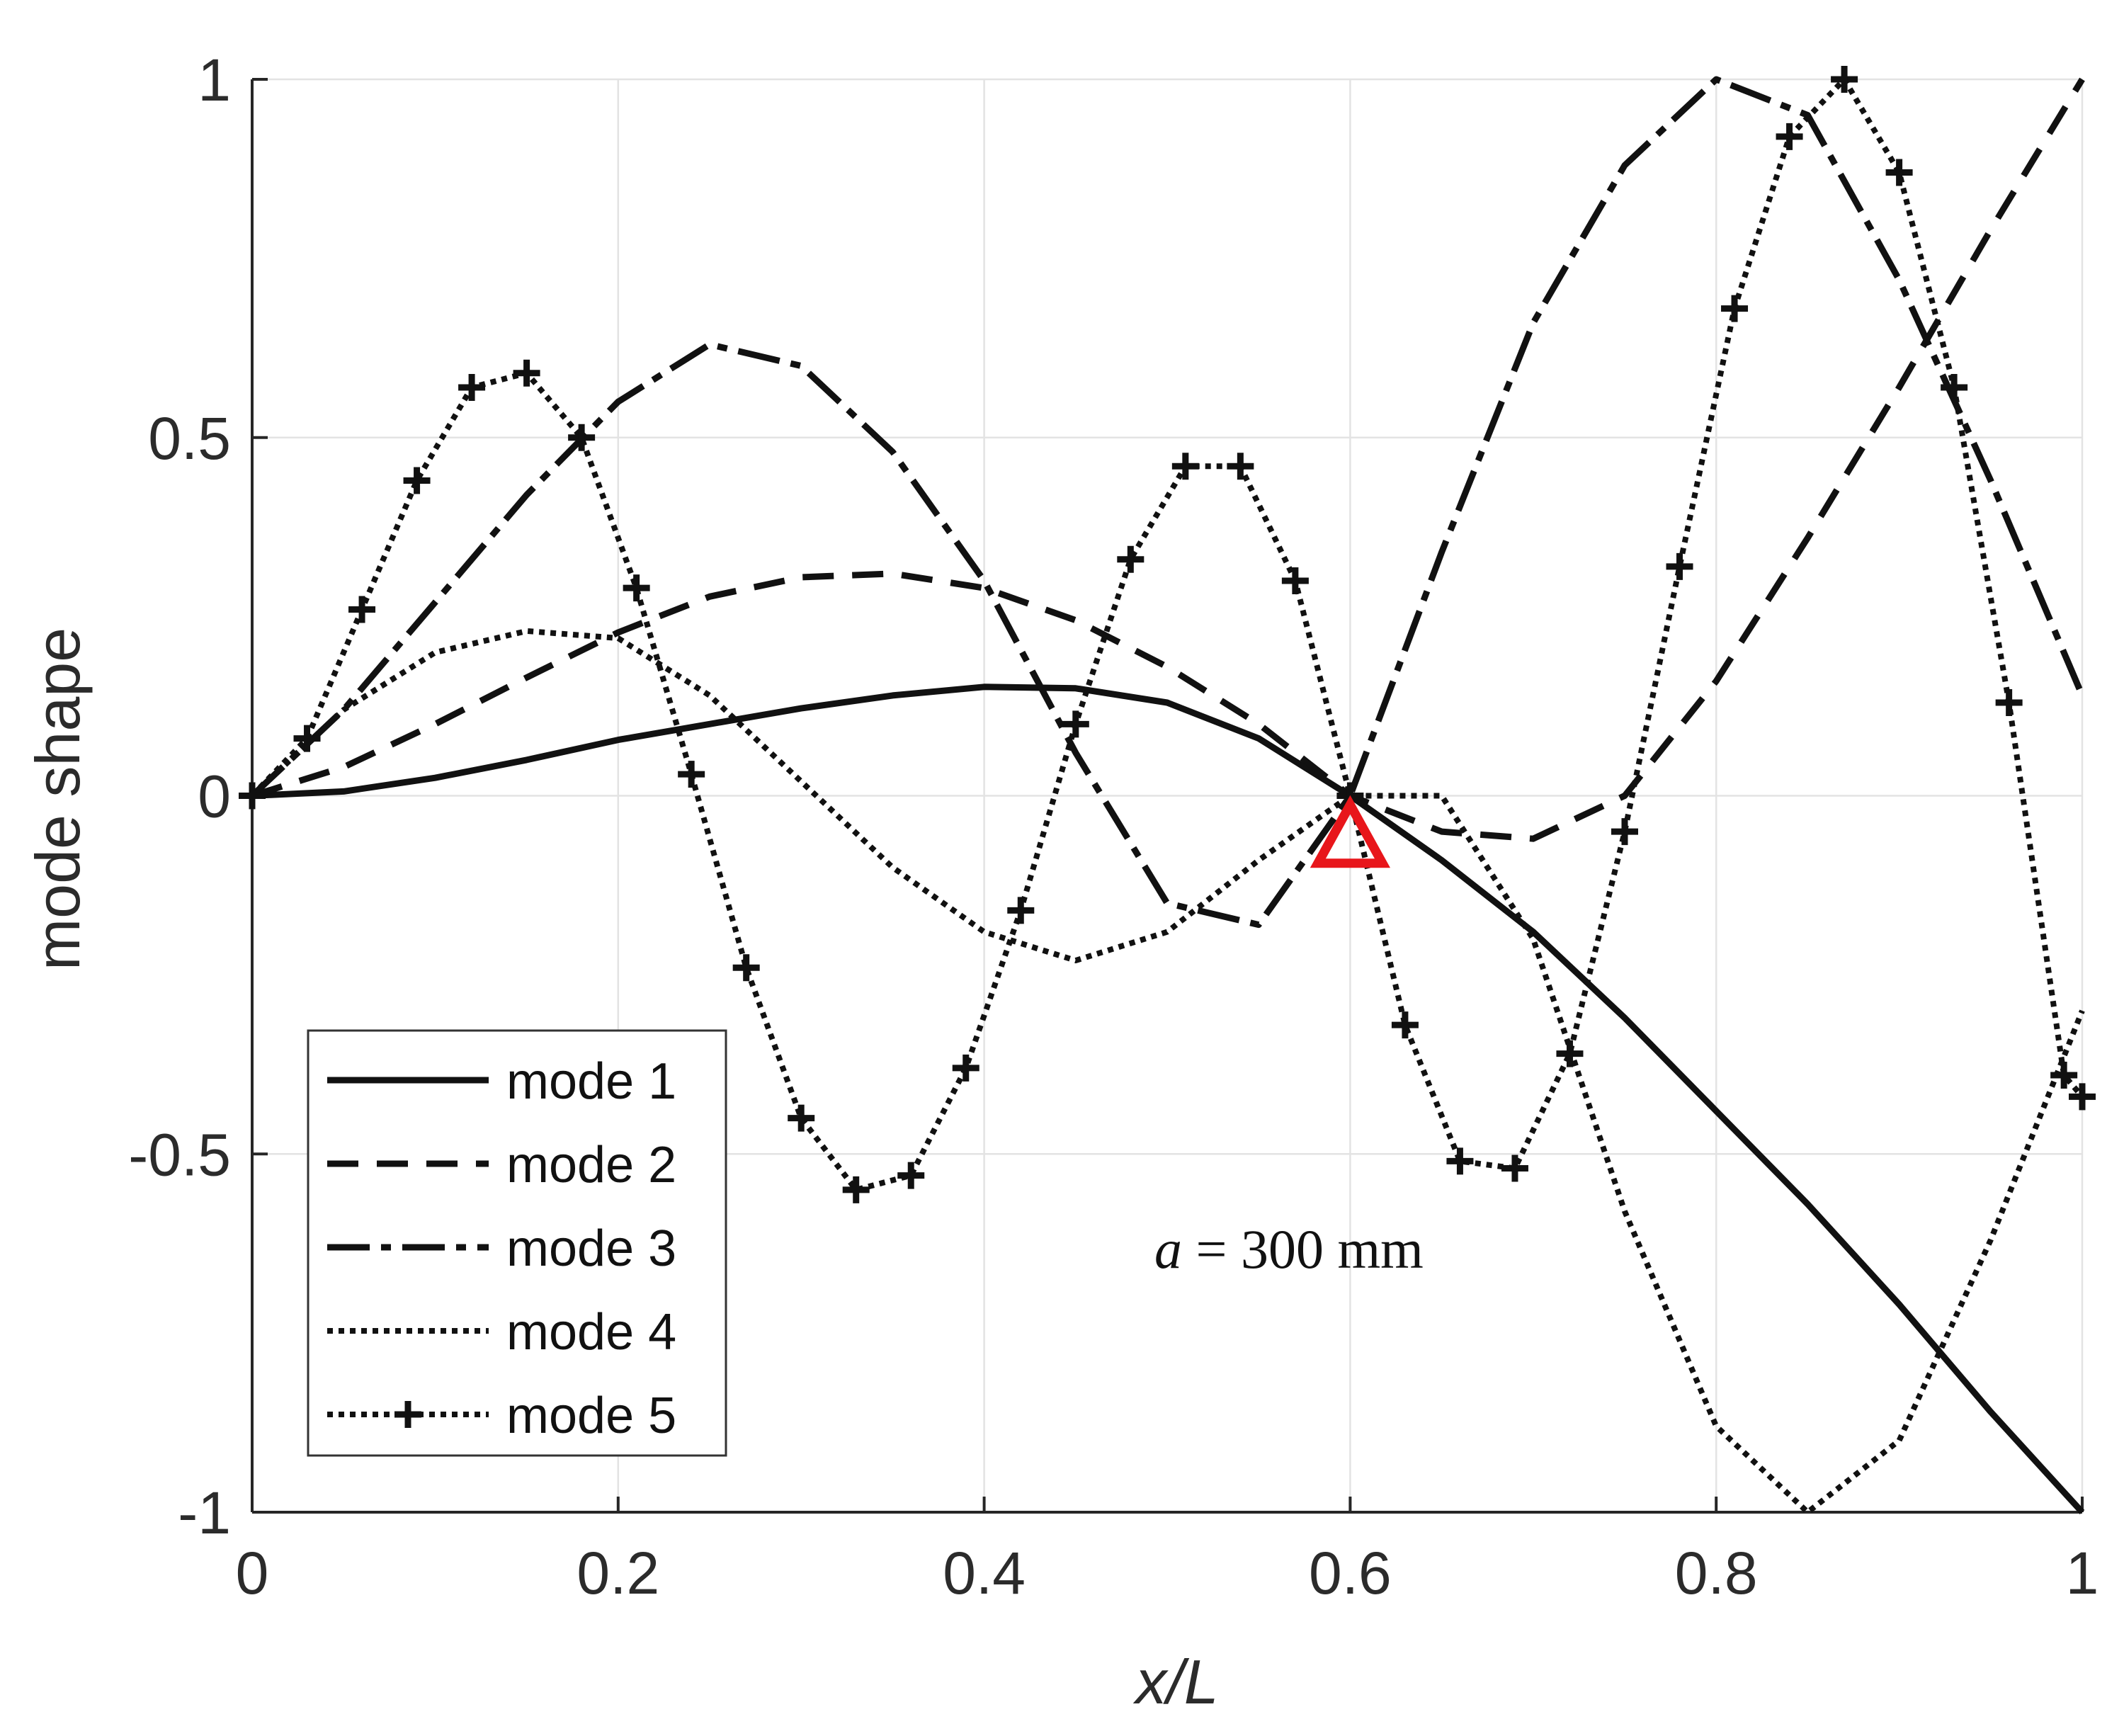  I want to click on y-tick-label-1: -0.5, so click(179, 1154).